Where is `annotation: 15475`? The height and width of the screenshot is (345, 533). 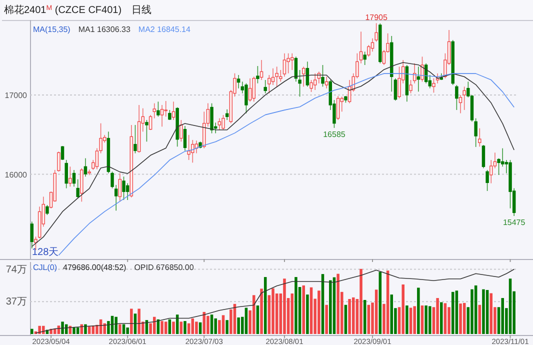
annotation: 15475 is located at coordinates (514, 222).